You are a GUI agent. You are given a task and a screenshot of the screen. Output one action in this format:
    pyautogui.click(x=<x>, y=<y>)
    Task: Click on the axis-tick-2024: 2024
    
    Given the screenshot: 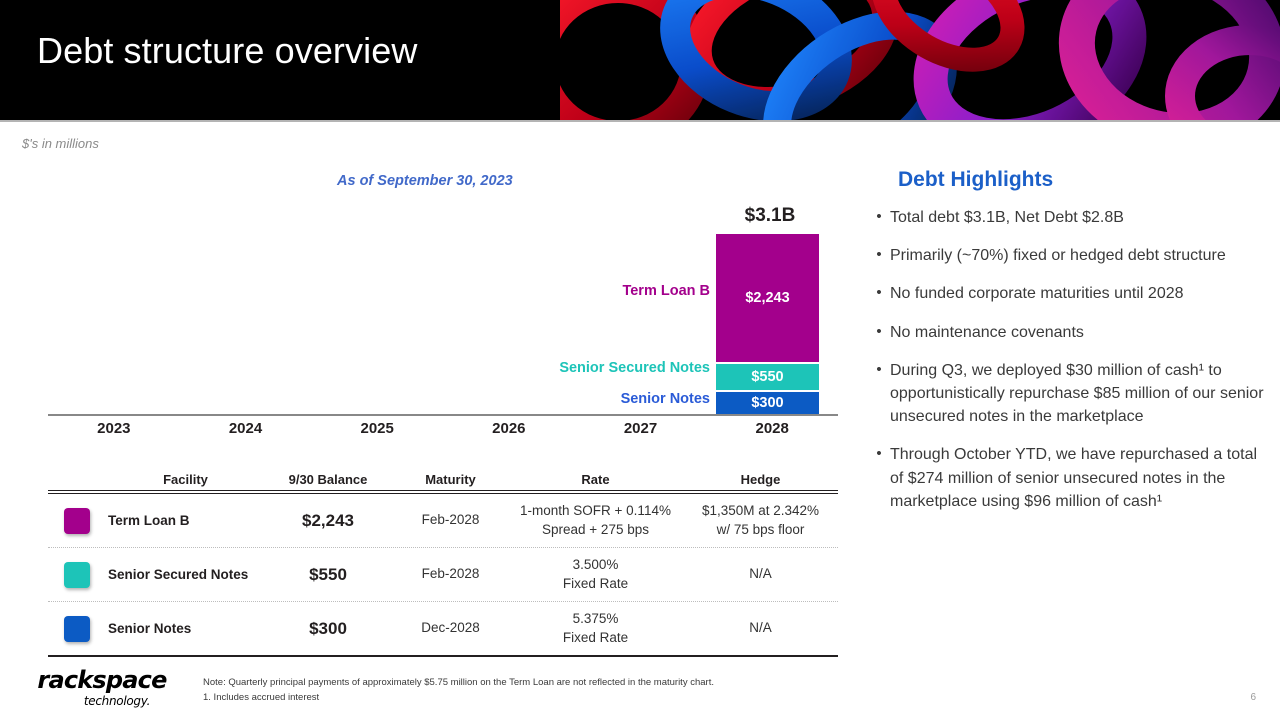 What is the action you would take?
    pyautogui.click(x=245, y=428)
    